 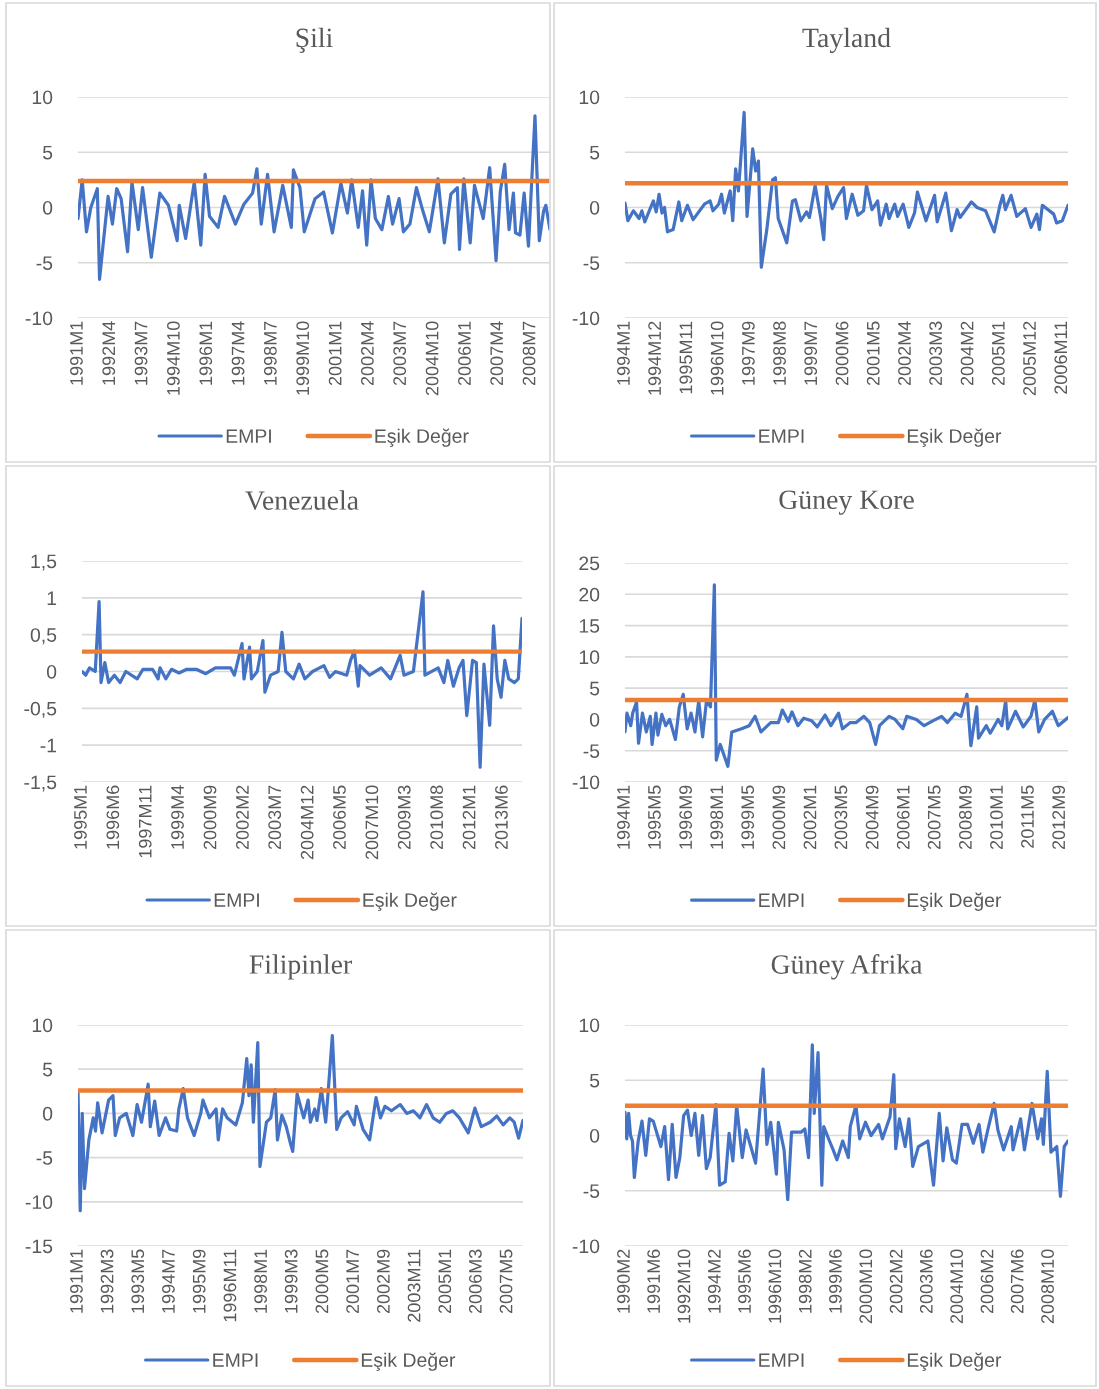 I want to click on x-tick-label: 2009M3, so click(x=404, y=817).